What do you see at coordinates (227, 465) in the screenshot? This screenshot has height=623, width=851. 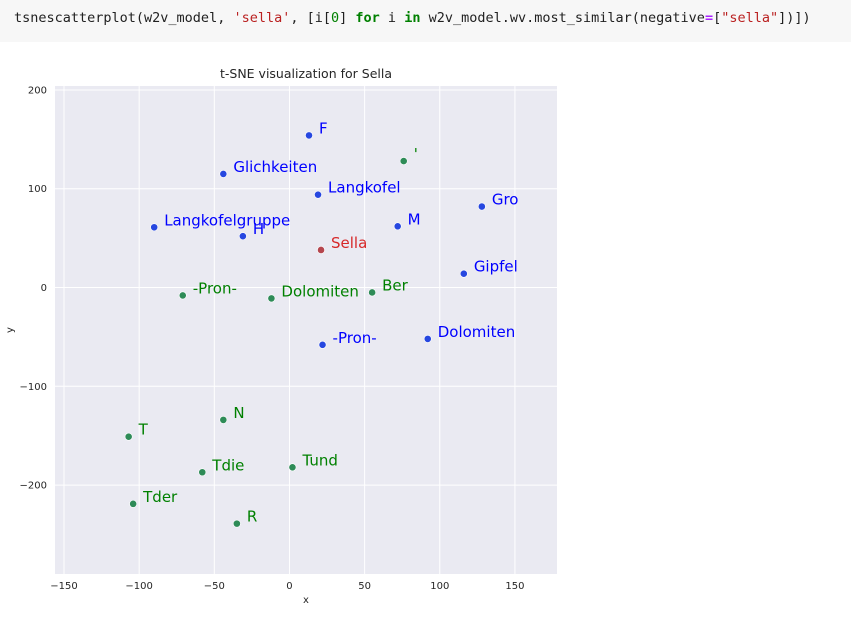 I see `point-label: Tdie` at bounding box center [227, 465].